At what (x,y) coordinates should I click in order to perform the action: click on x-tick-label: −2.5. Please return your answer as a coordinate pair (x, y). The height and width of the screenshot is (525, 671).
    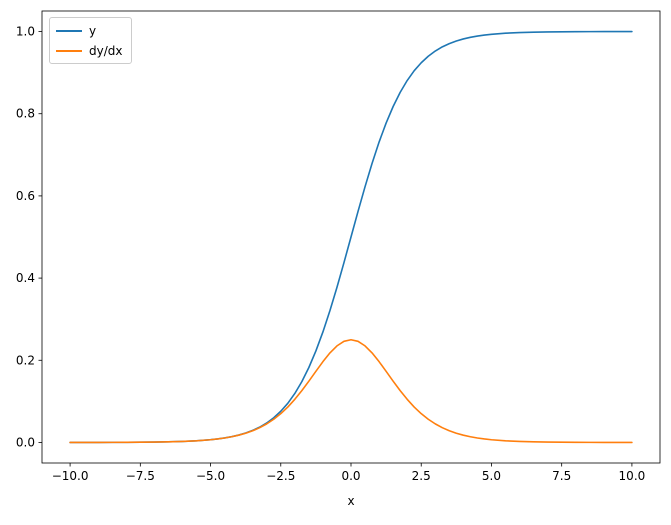
    Looking at the image, I should click on (280, 476).